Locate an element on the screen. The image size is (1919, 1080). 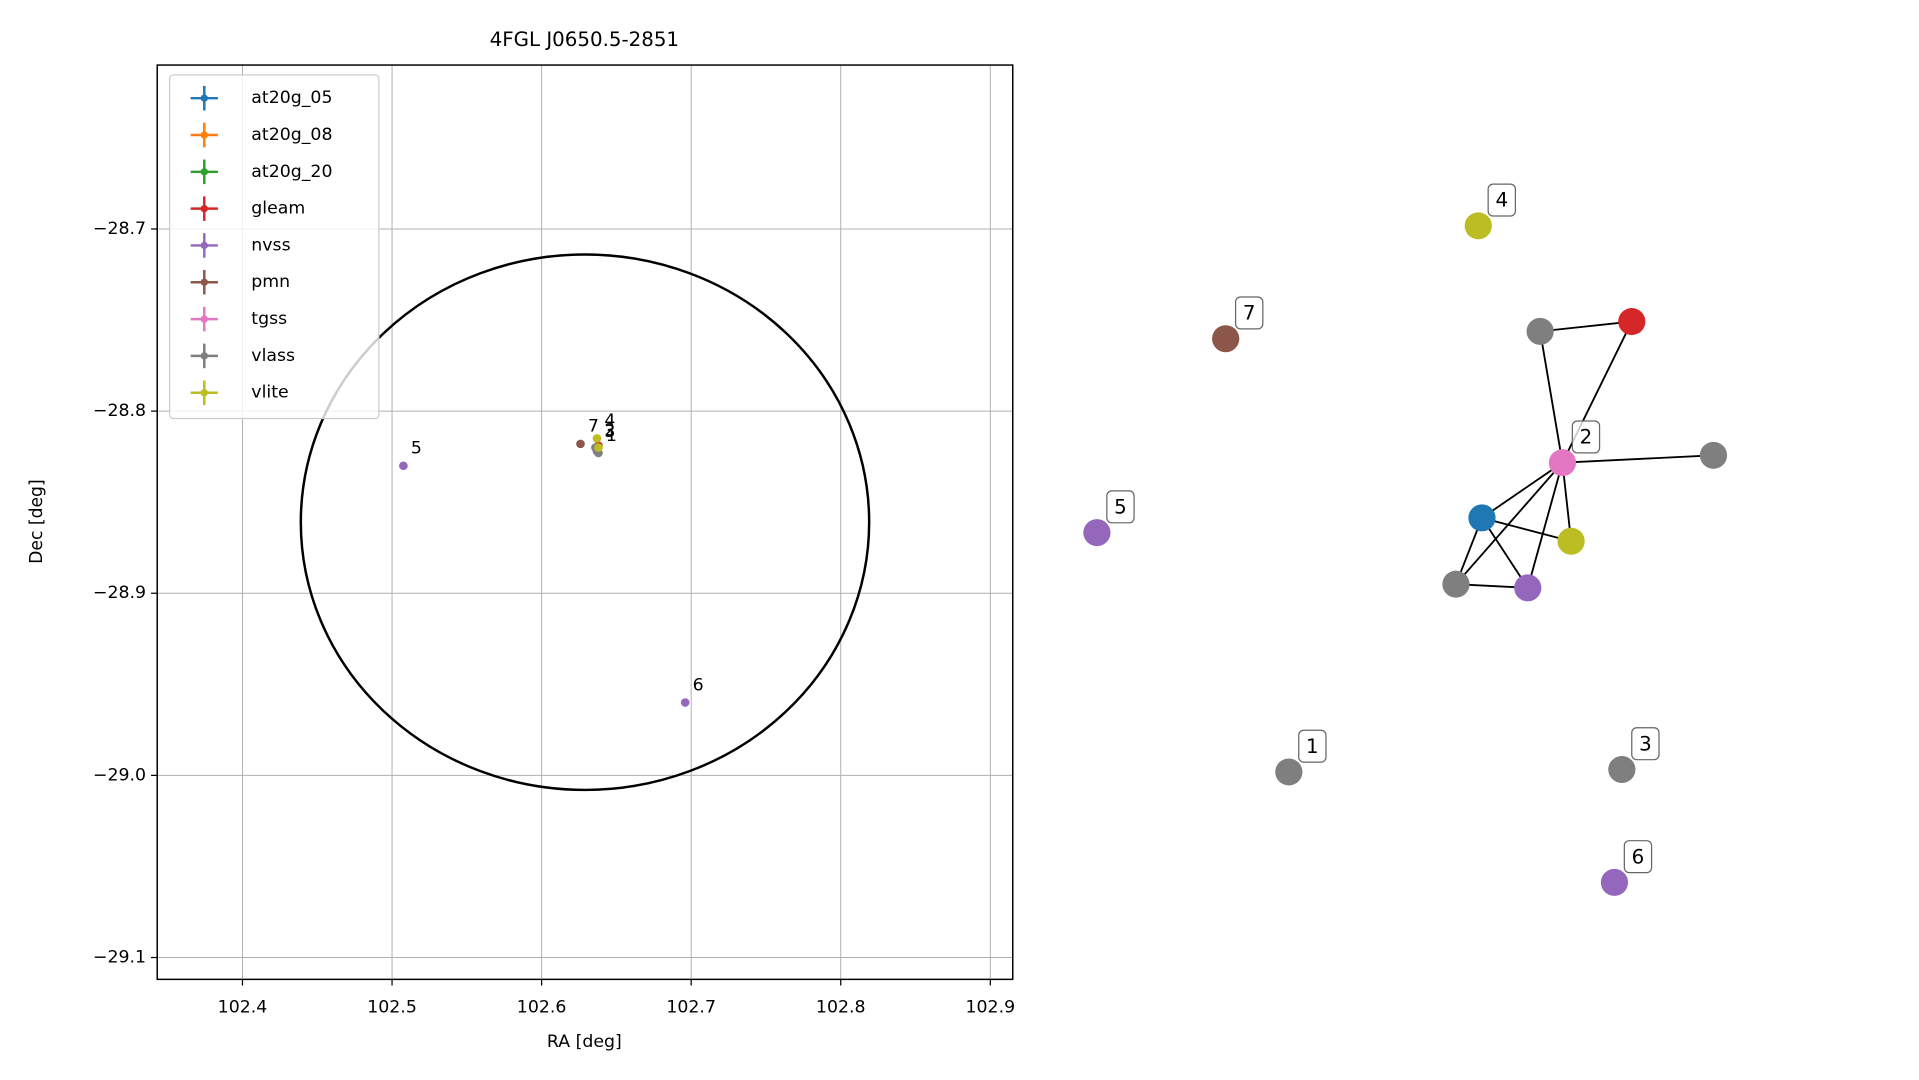
legend-label: at20g_20 is located at coordinates (291, 172).